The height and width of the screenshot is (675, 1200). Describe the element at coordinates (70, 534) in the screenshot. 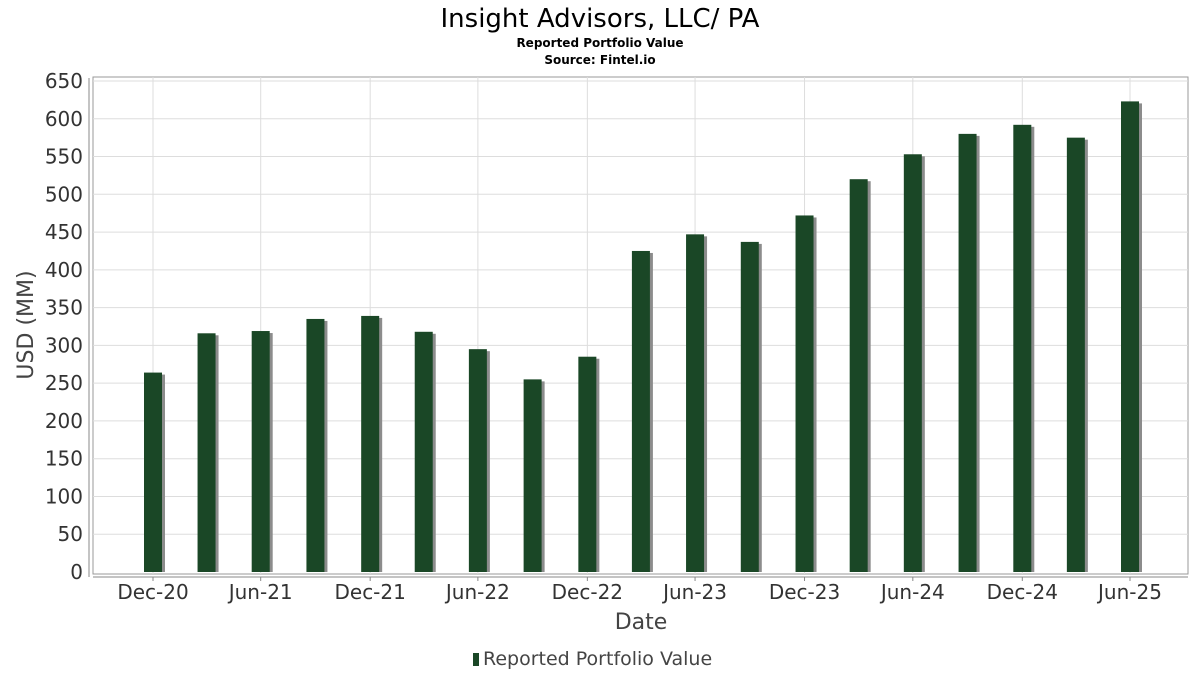

I see `y-tick-label: 50` at that location.